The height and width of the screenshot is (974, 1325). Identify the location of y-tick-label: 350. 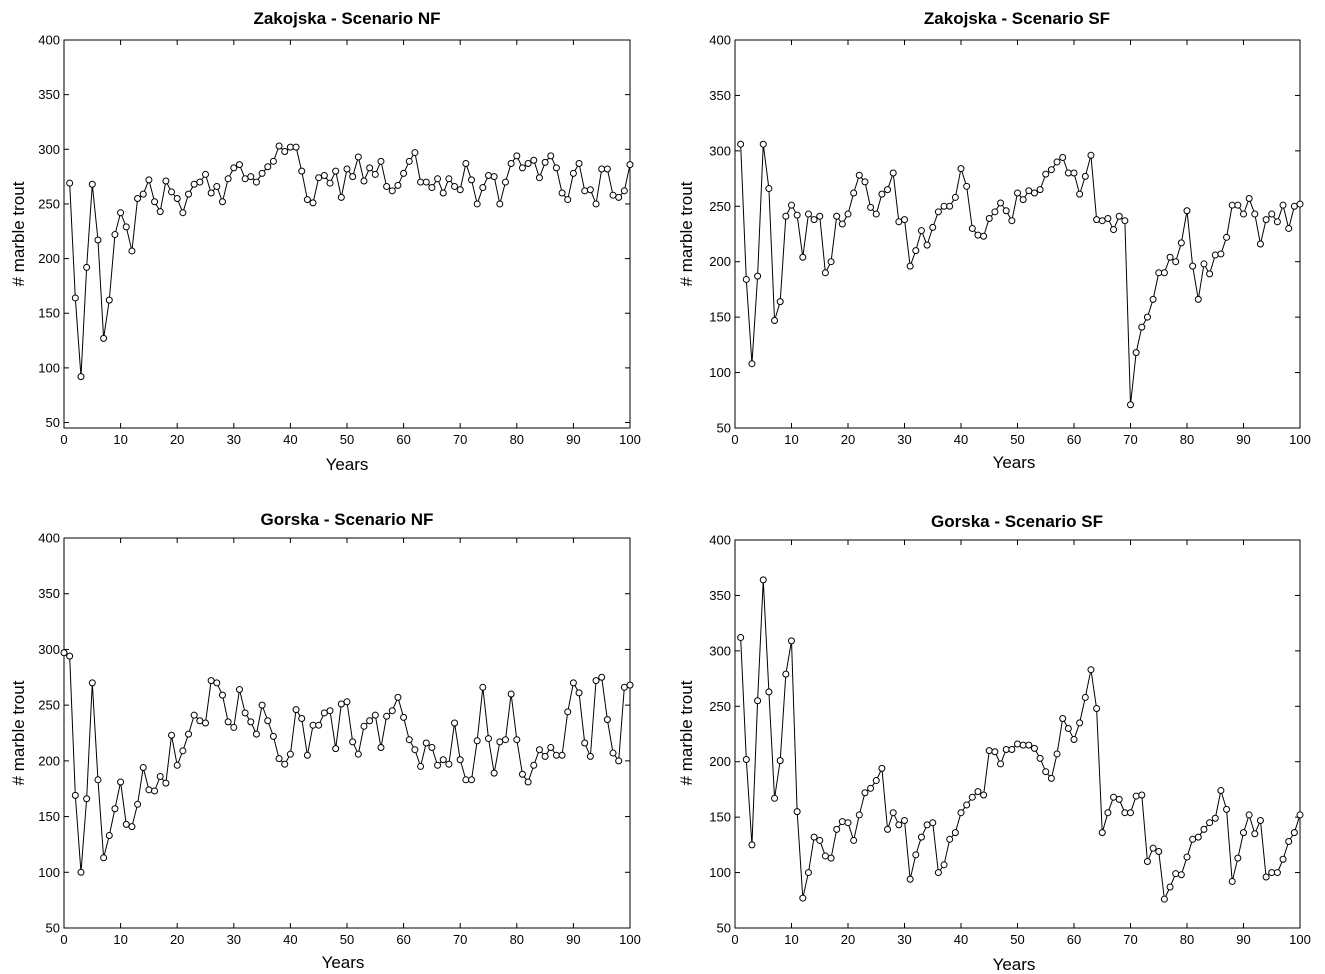
(720, 95).